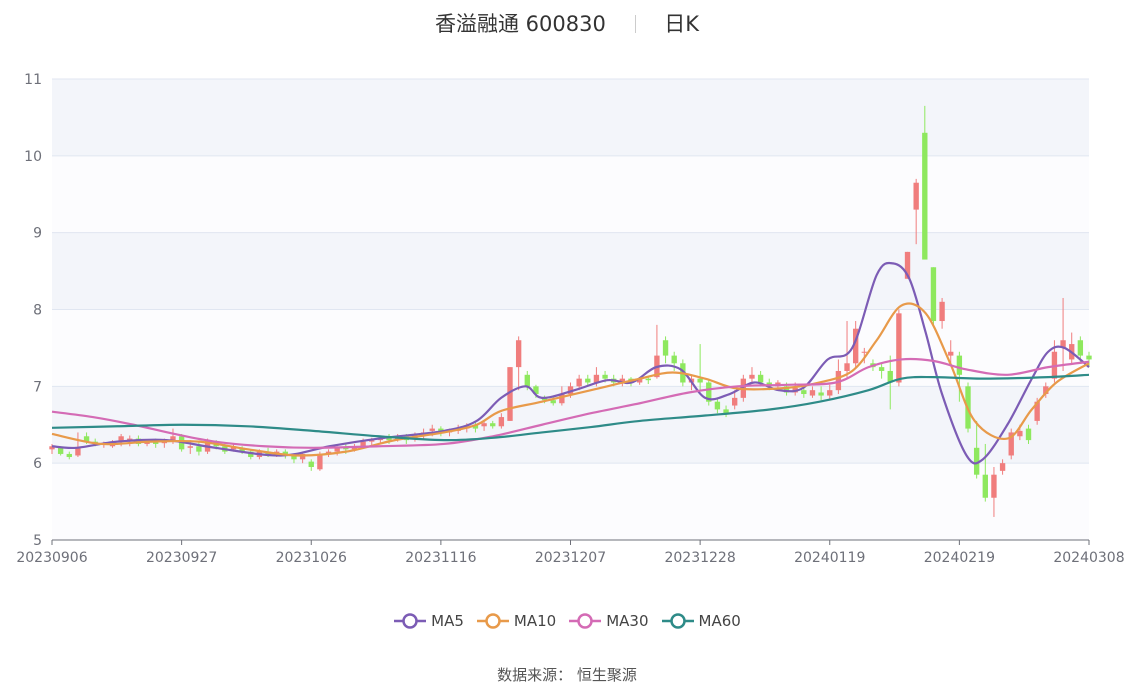  Describe the element at coordinates (428, 621) in the screenshot. I see `legend-item-ma5: MA5` at that location.